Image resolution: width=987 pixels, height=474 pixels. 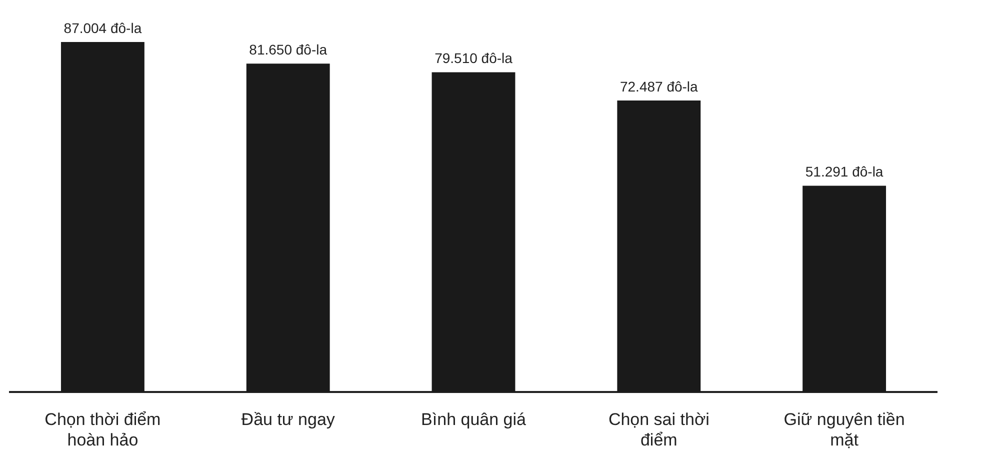 What do you see at coordinates (288, 49) in the screenshot?
I see `data-label: 81.650 đô-la` at bounding box center [288, 49].